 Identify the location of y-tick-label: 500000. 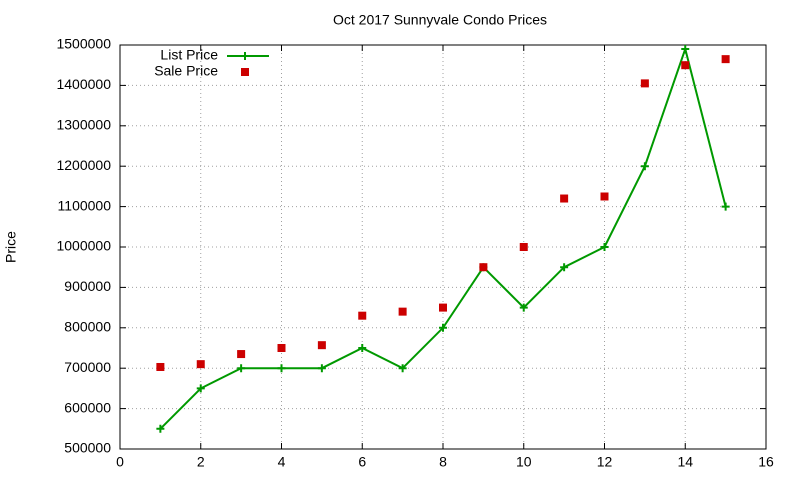
(87, 448).